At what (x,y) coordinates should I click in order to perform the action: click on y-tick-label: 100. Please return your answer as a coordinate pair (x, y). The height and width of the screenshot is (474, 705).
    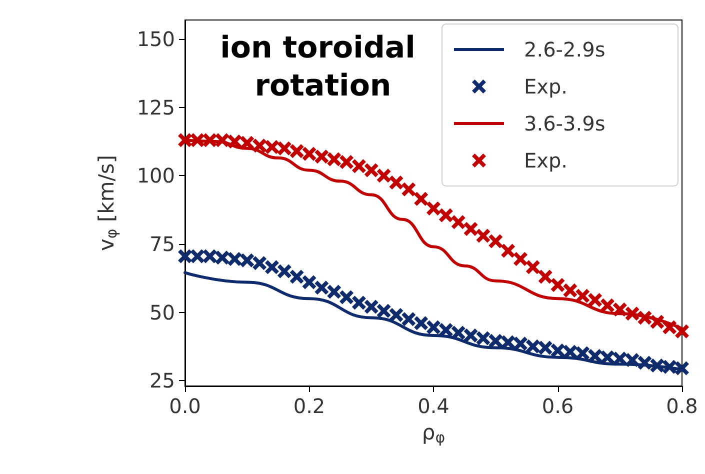
    Looking at the image, I should click on (155, 176).